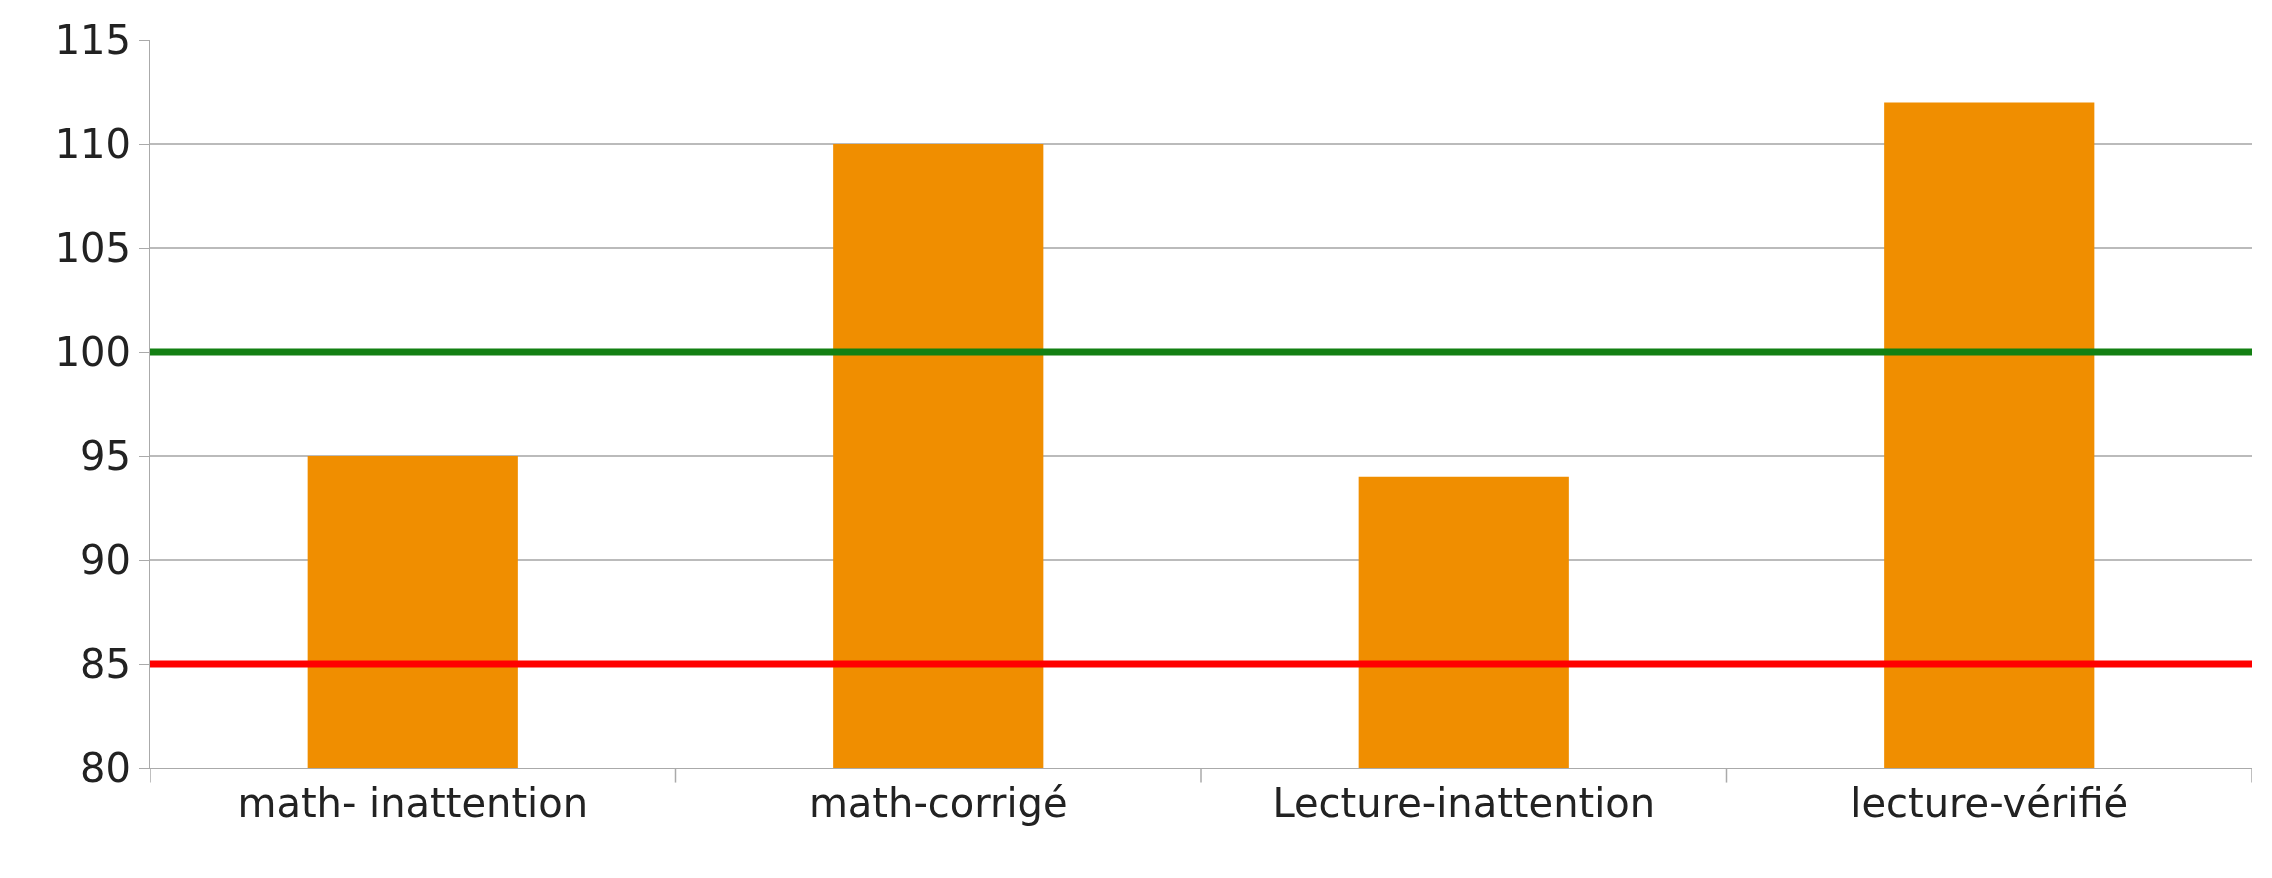  I want to click on y-tick-label: 100, so click(92, 352).